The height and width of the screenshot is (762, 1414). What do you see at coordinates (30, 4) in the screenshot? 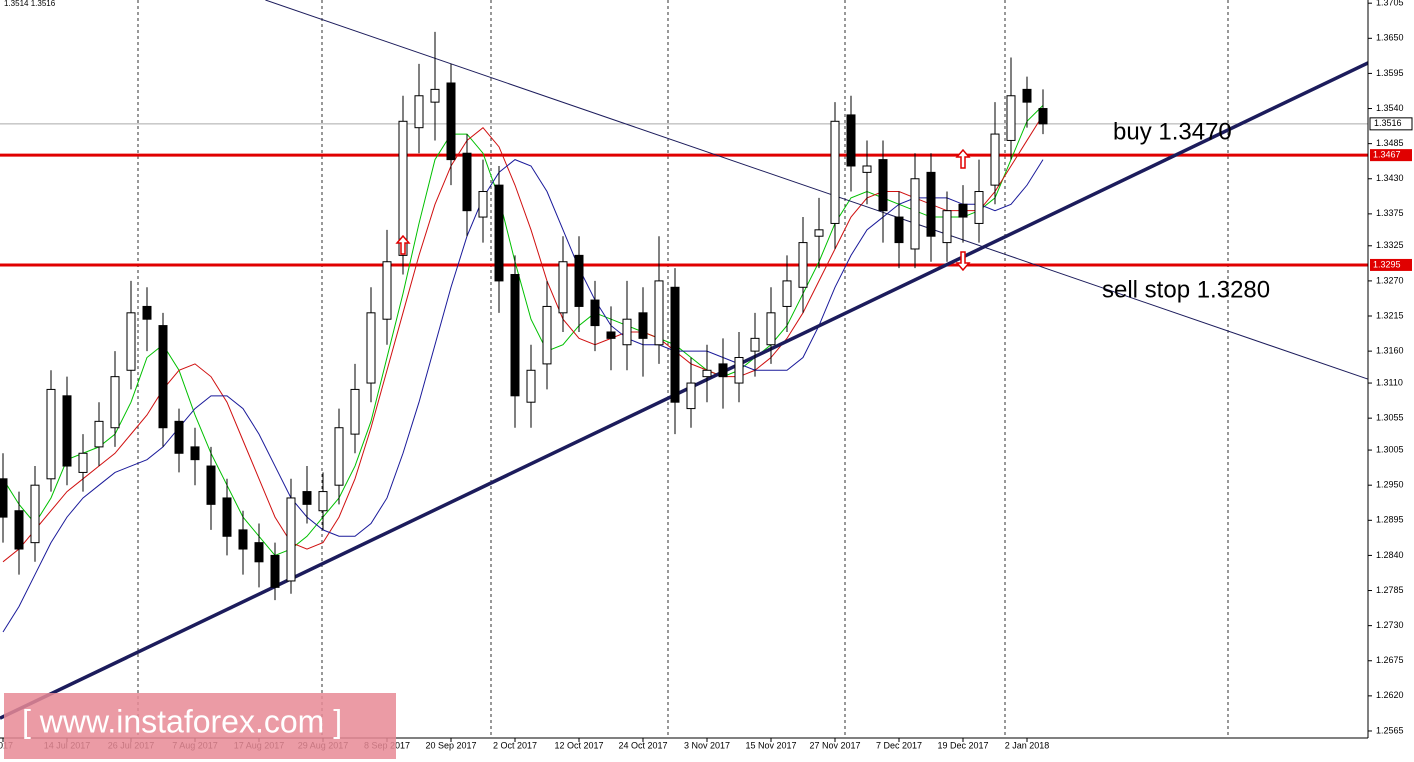
I see `price-info: 1.3514 1.3516` at bounding box center [30, 4].